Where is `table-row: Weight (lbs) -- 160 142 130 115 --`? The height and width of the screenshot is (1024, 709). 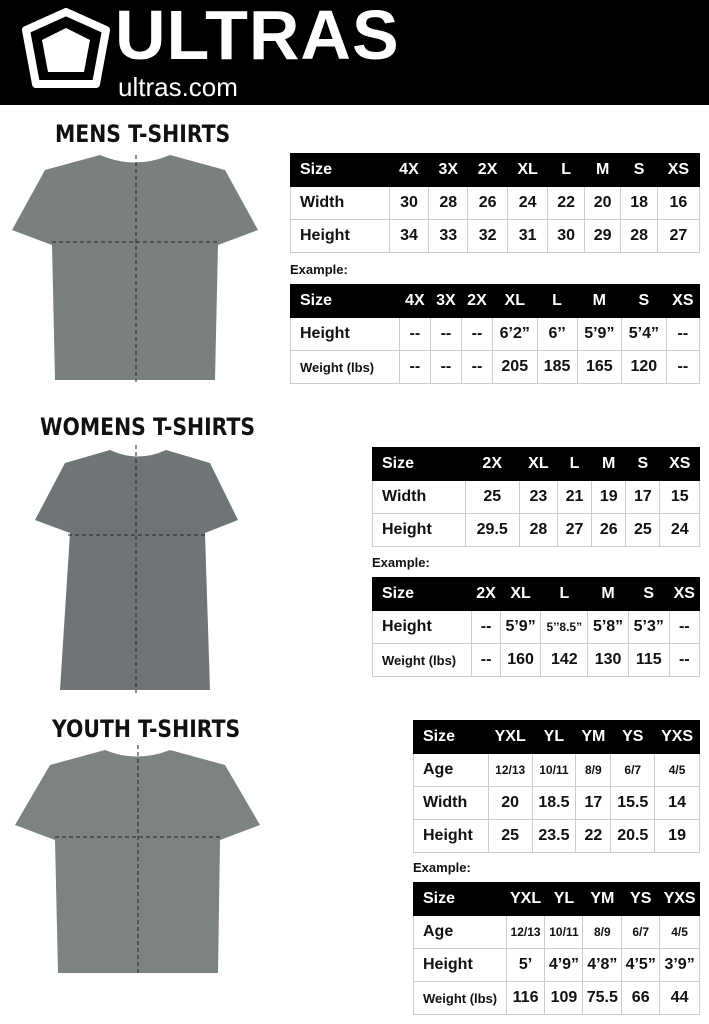 table-row: Weight (lbs) -- 160 142 130 115 -- is located at coordinates (536, 660).